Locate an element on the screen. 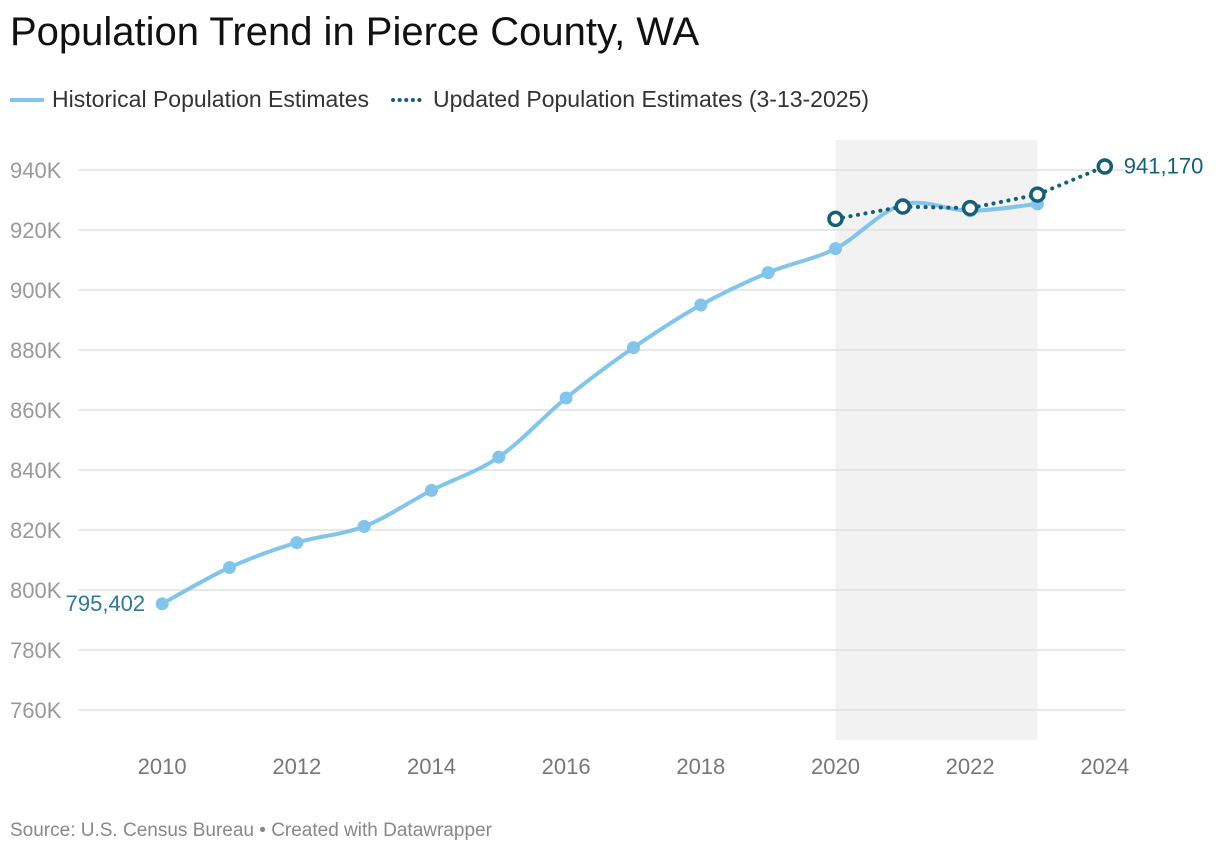 This screenshot has height=856, width=1220. legend-solid-line-icon is located at coordinates (27, 99).